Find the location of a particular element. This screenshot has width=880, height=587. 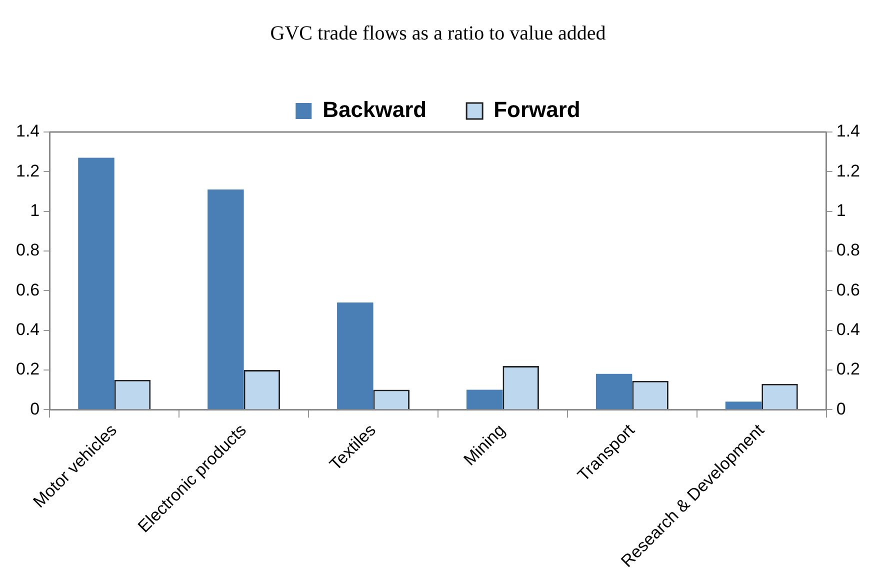

y-tick-label: 0.6 is located at coordinates (28, 290).